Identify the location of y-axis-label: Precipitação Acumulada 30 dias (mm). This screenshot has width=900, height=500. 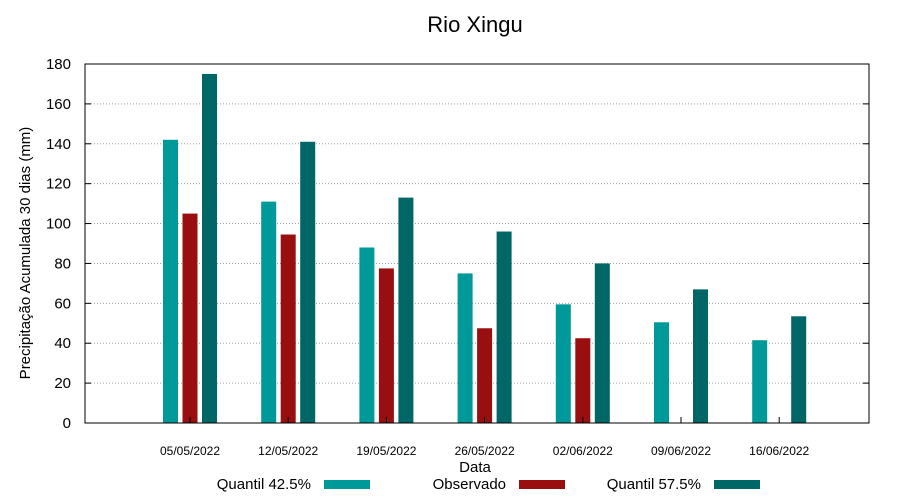
(25, 253).